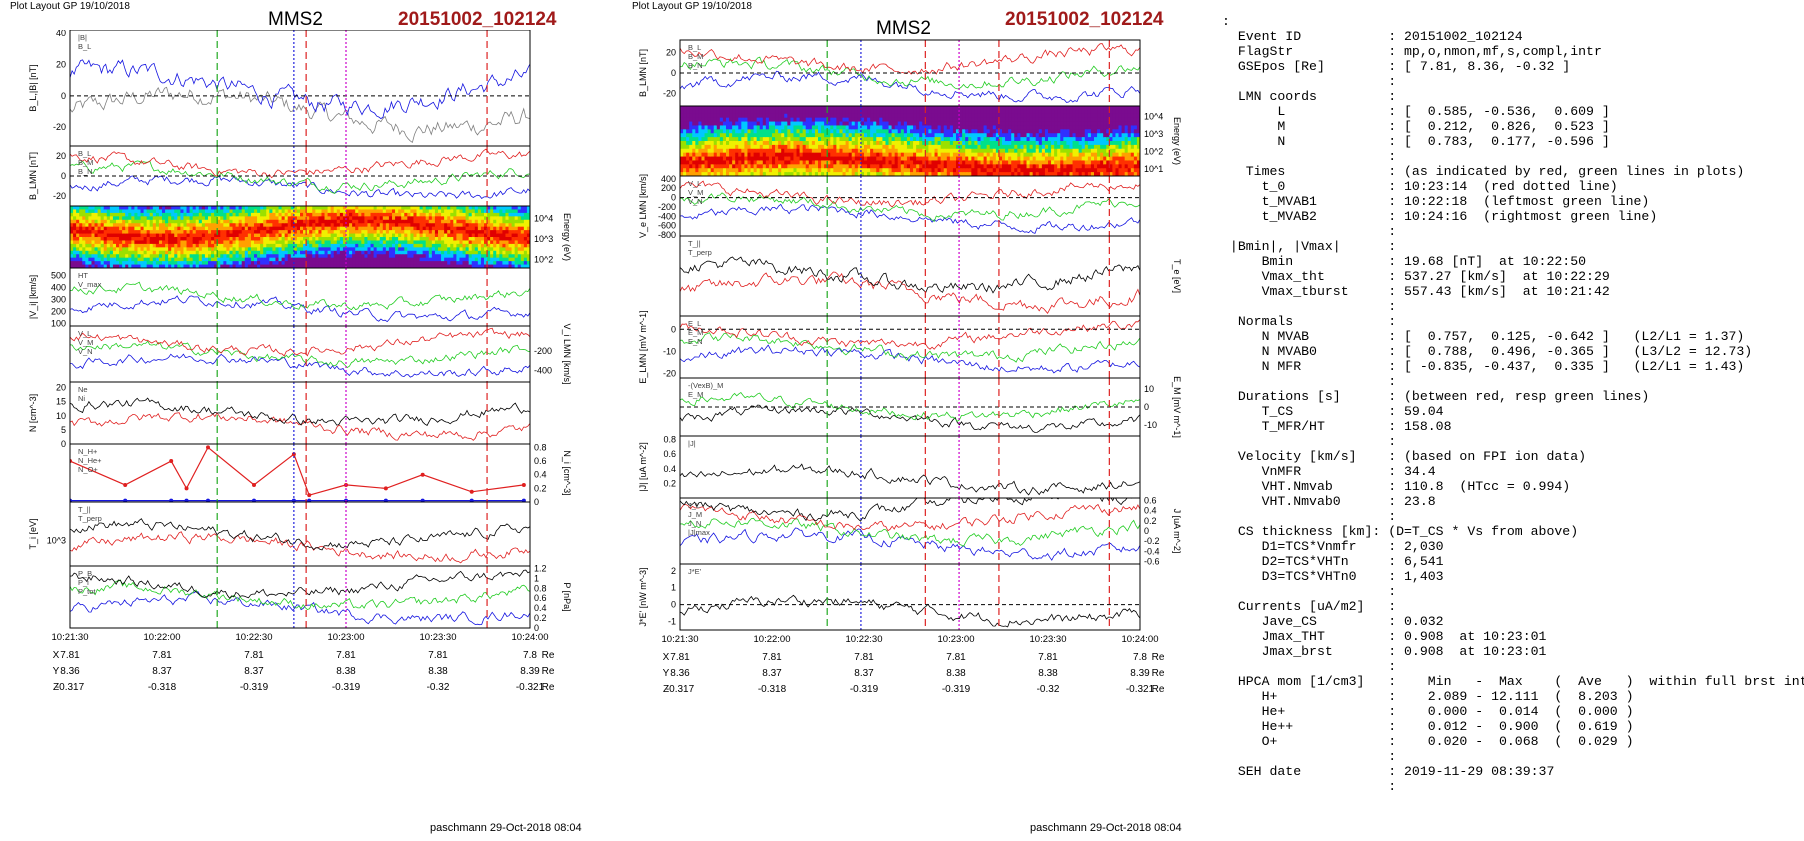 This screenshot has height=841, width=1804. I want to click on panel-2-plot-area, so click(910, 141).